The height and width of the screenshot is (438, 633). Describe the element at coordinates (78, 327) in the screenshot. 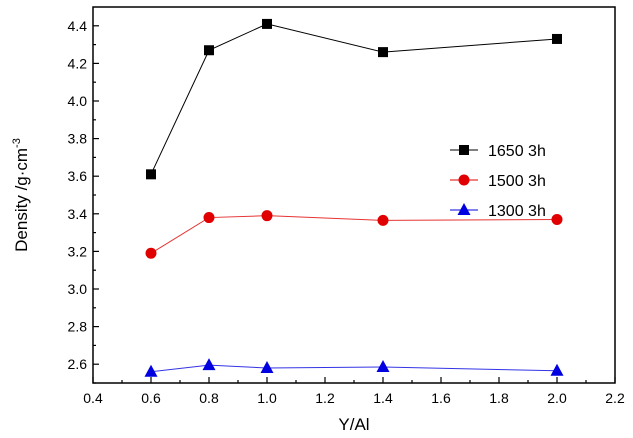

I see `y-tick-label: 2.8` at that location.